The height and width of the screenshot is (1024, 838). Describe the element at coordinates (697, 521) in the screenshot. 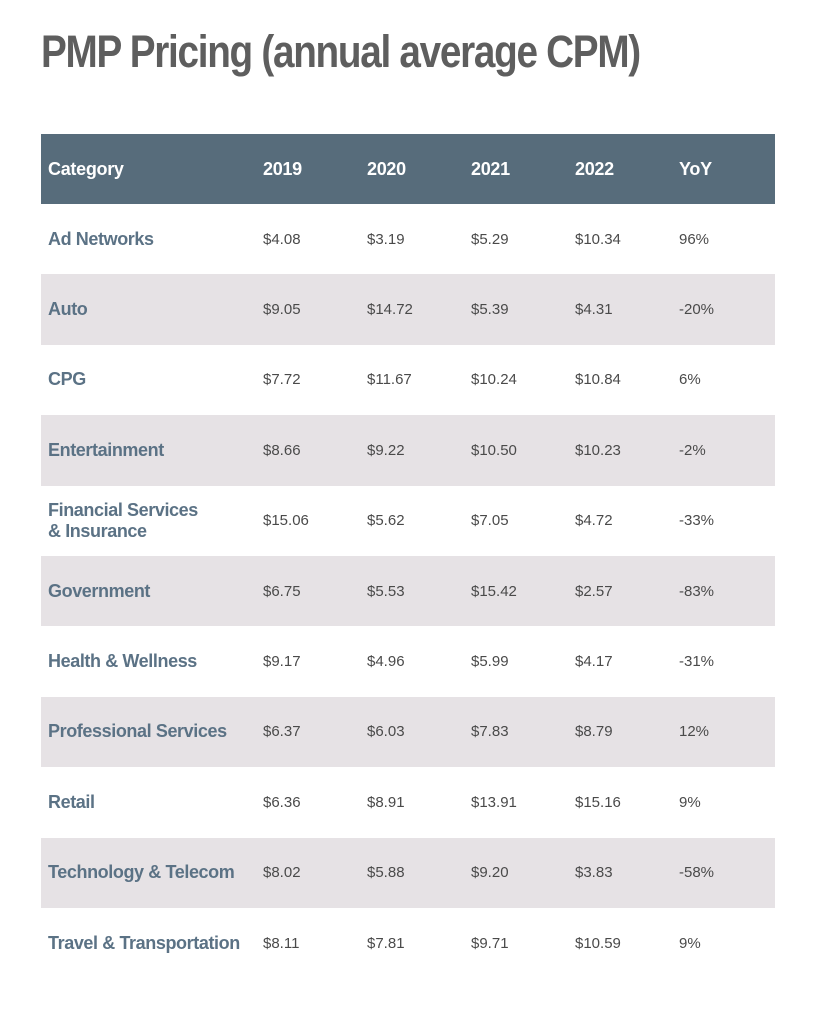

I see `row-yoy: -33%` at that location.